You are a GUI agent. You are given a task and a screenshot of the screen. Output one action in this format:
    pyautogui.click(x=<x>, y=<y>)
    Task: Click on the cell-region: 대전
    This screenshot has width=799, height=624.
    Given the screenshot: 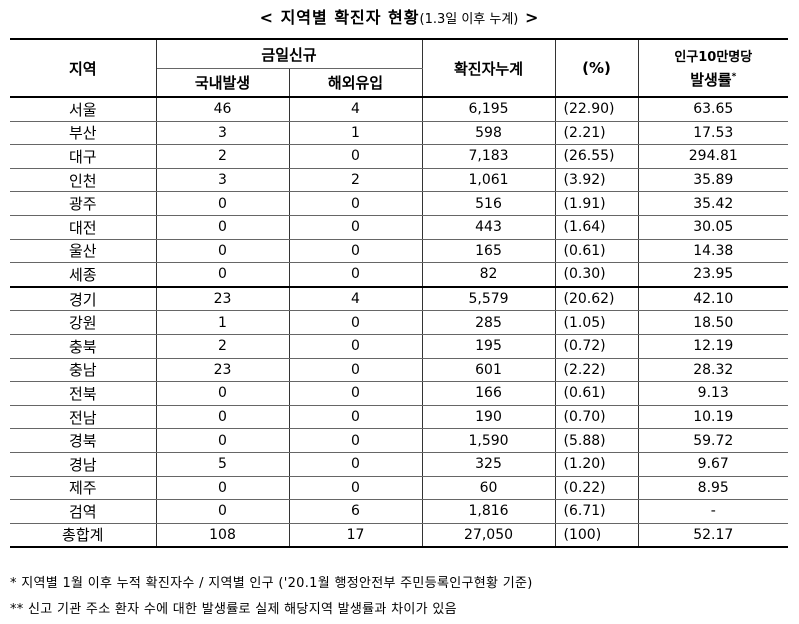 What is the action you would take?
    pyautogui.click(x=83, y=227)
    